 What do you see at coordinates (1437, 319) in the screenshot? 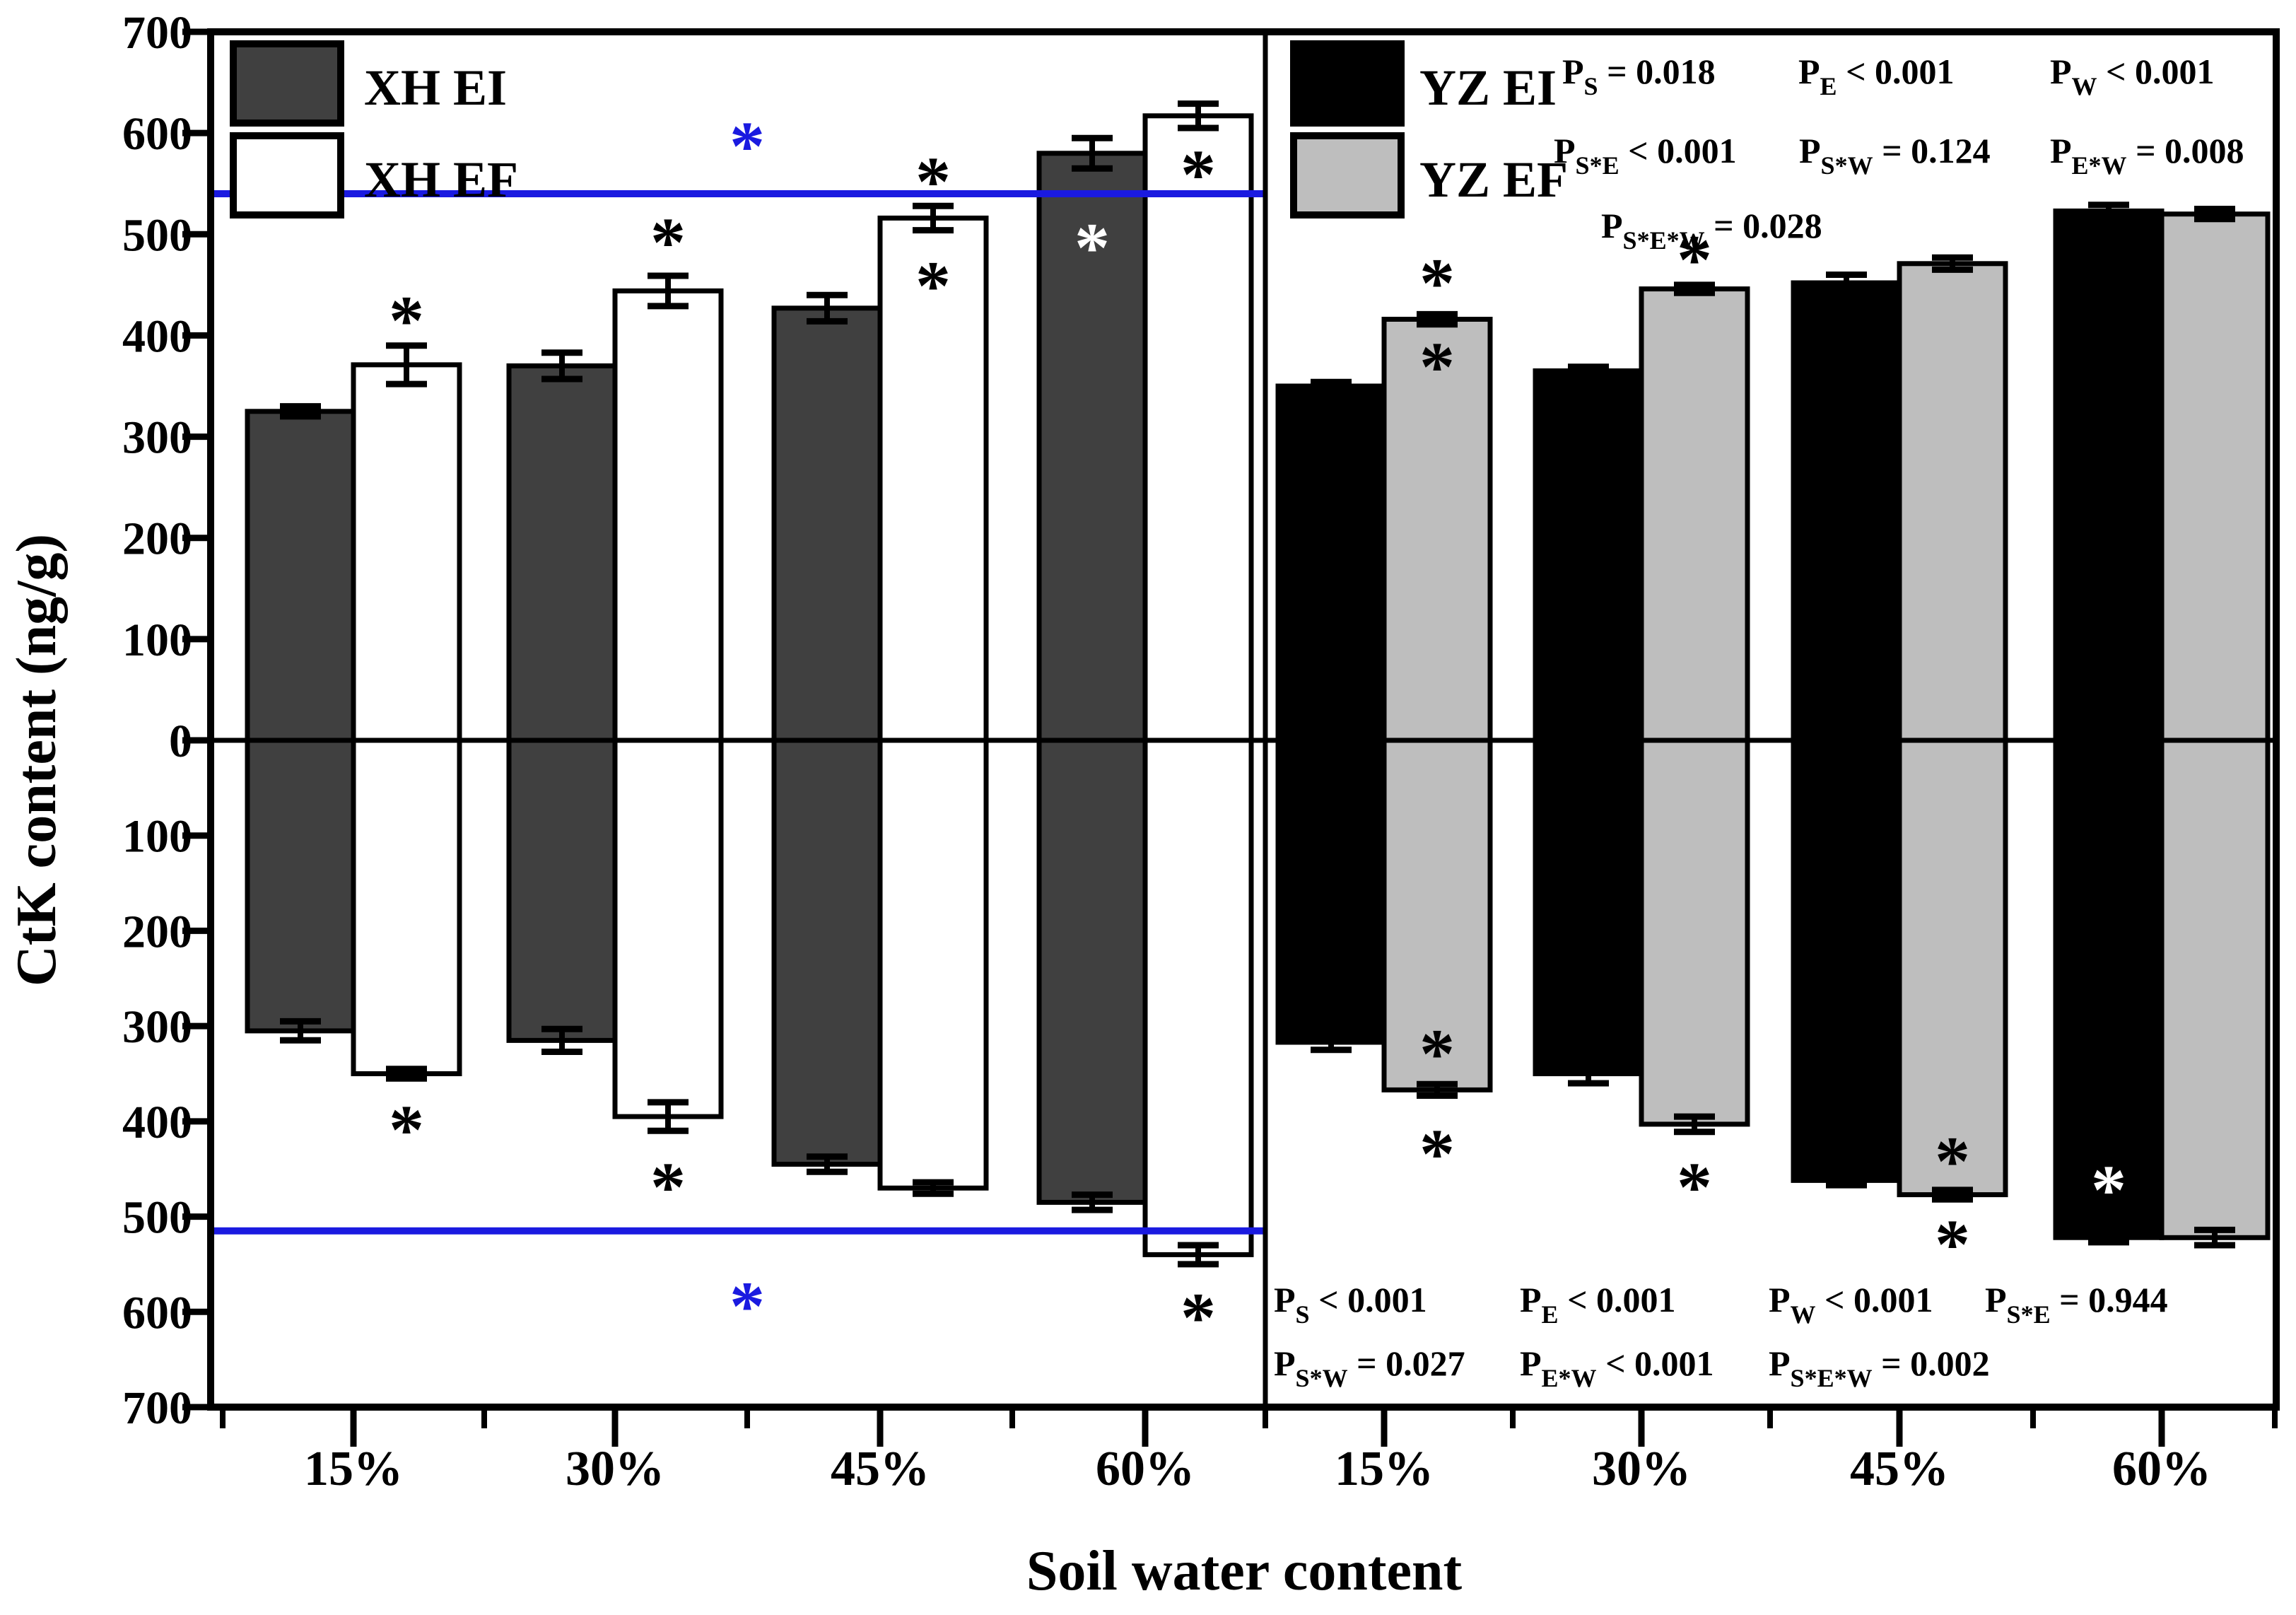
I see `error-bar-YZ-EF-15%-upper` at bounding box center [1437, 319].